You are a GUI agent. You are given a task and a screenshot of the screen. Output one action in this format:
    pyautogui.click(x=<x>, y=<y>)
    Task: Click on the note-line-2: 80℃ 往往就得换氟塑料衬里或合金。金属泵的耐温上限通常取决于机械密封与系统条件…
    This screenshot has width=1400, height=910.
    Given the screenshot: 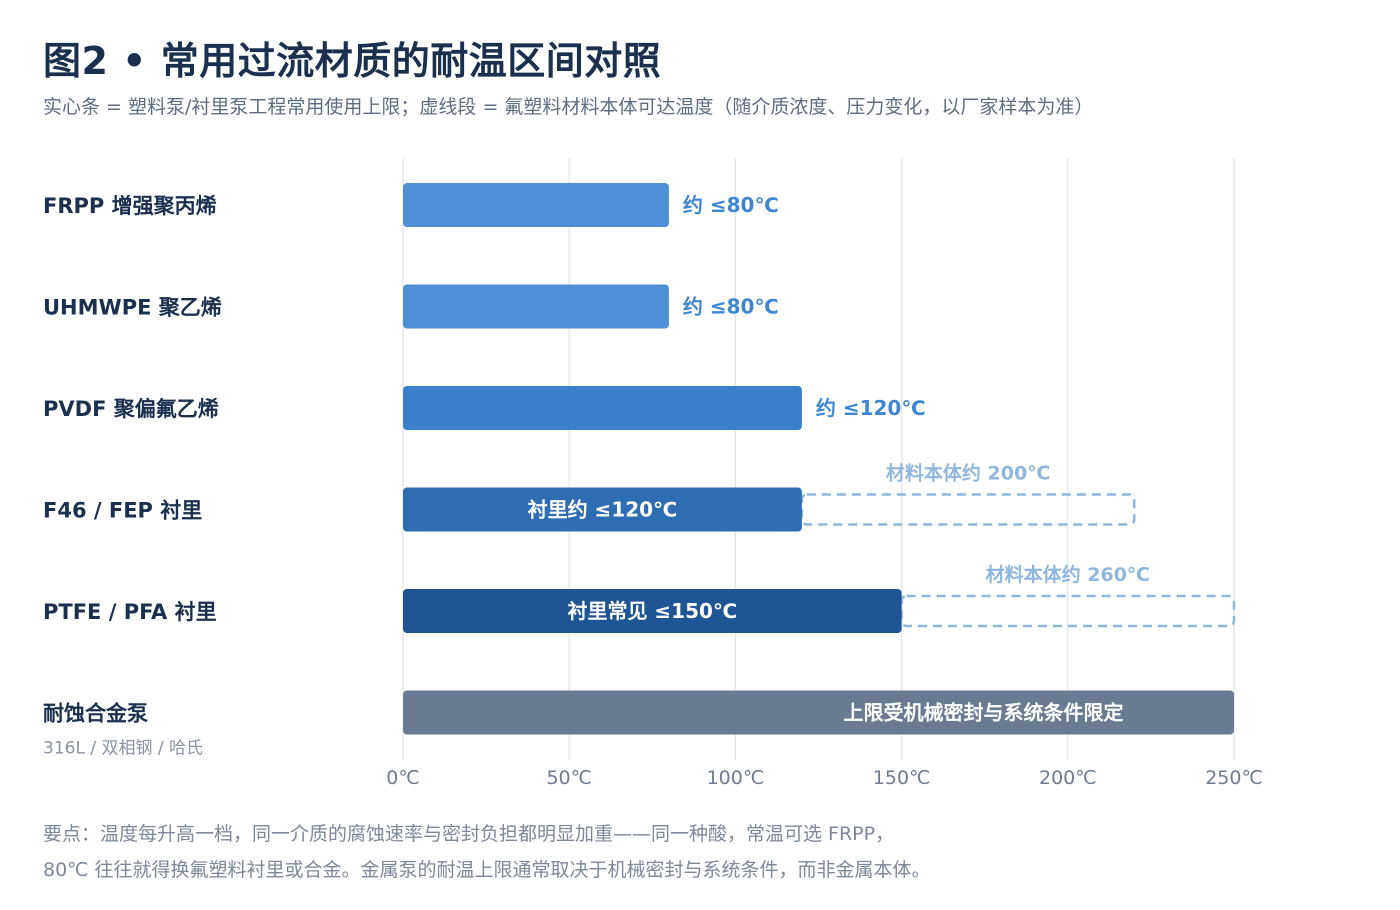 What is the action you would take?
    pyautogui.click(x=487, y=870)
    